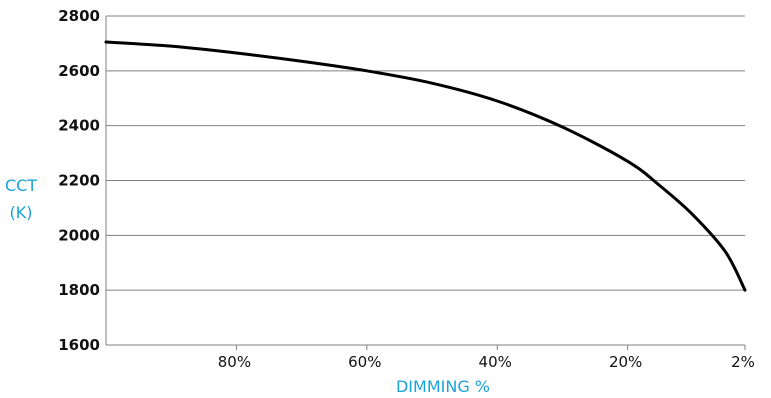 The image size is (771, 398). I want to click on x-tick-label-80%: 80%, so click(234, 362).